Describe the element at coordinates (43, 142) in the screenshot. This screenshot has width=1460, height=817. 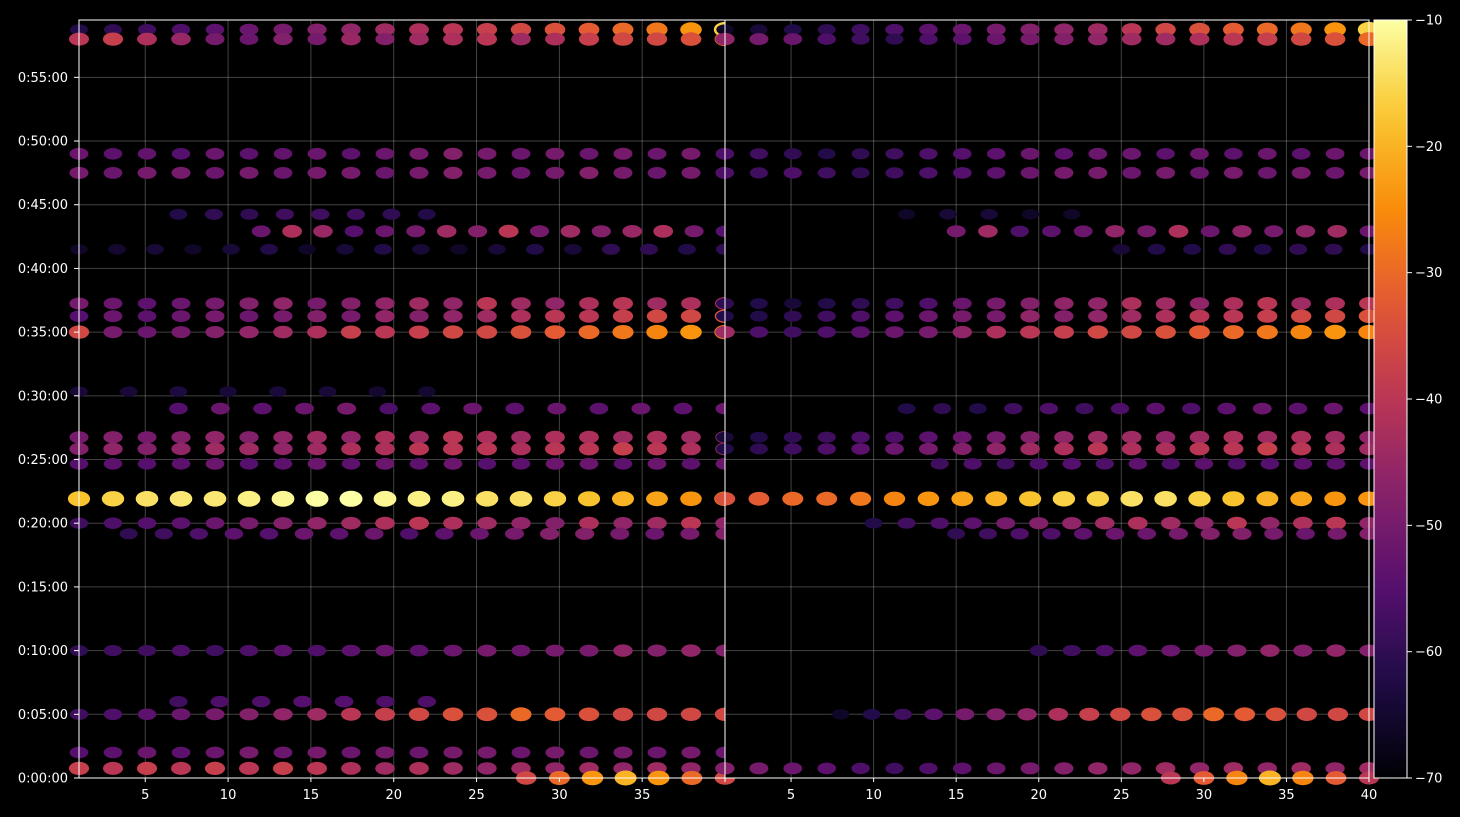
I see `y-tick-label: 0:50:00` at that location.